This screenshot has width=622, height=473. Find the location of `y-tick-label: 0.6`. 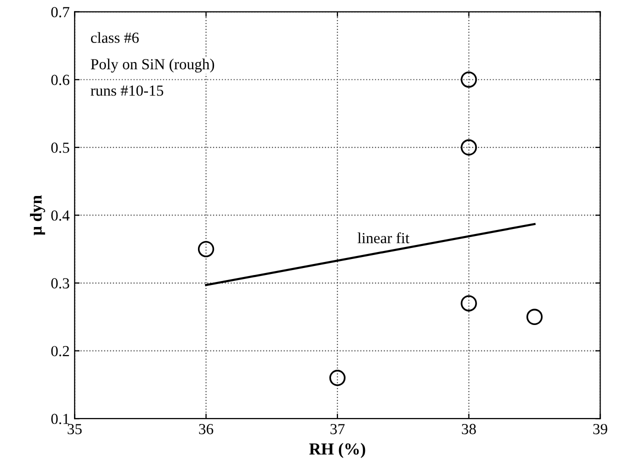

y-tick-label: 0.6 is located at coordinates (60, 80).